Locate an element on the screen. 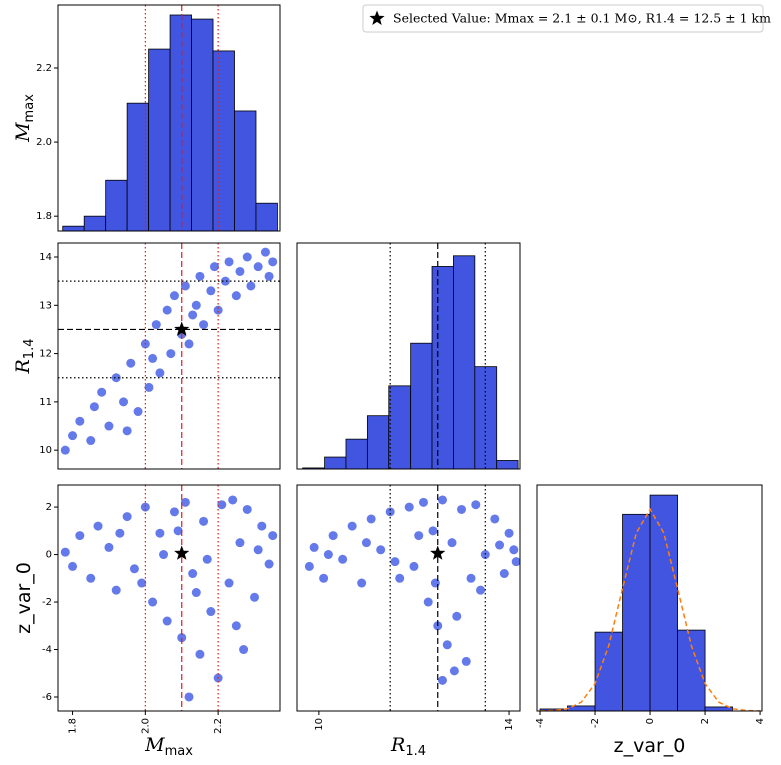  y-tick-label: 13 is located at coordinates (45, 305).